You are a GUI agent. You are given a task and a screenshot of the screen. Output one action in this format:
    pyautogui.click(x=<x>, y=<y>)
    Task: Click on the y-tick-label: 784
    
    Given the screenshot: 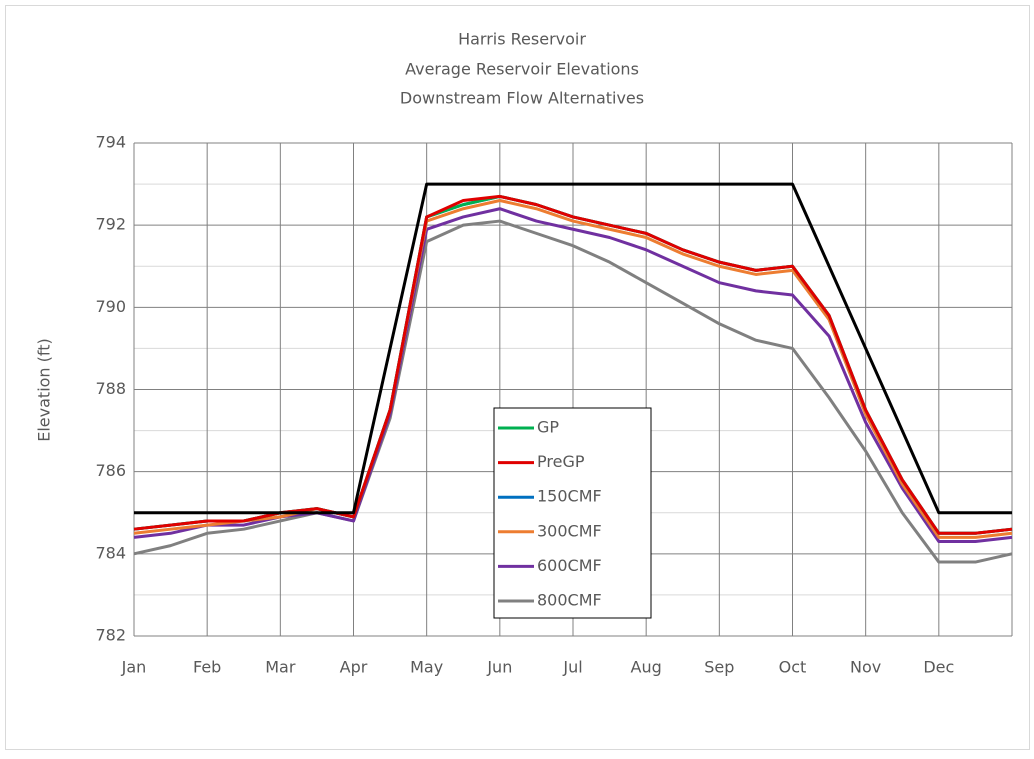 What is the action you would take?
    pyautogui.click(x=110, y=552)
    